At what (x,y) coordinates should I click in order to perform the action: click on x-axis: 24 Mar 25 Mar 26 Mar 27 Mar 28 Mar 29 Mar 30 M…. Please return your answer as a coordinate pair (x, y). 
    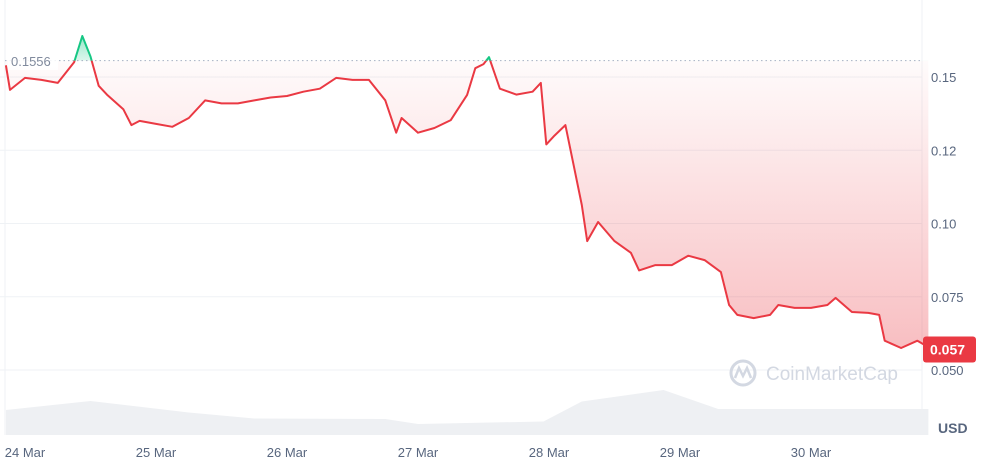
    Looking at the image, I should click on (418, 452).